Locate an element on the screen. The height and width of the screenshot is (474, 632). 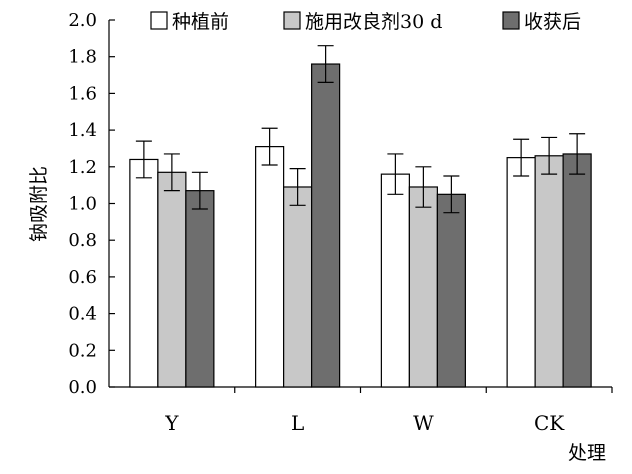
y-tick-label: 0.6 is located at coordinates (82, 277).